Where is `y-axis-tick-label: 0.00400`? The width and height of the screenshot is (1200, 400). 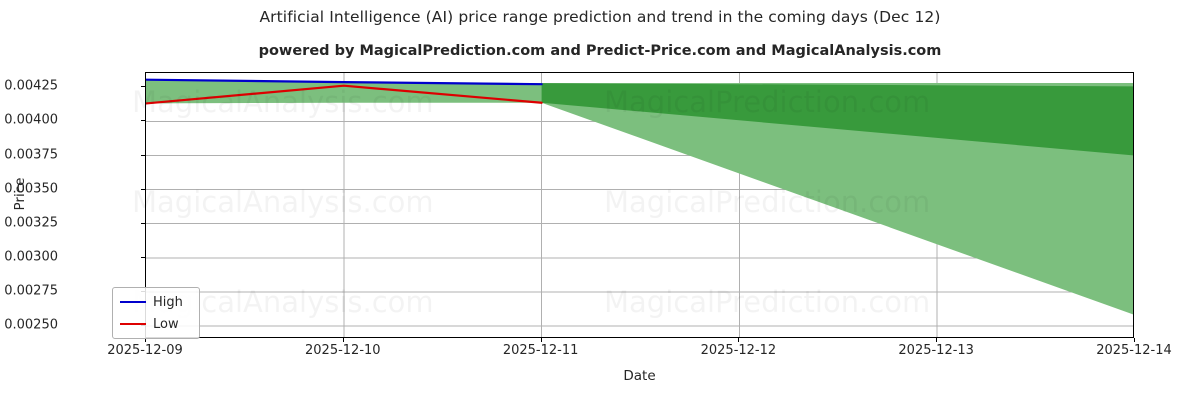 y-axis-tick-label: 0.00400 is located at coordinates (31, 120).